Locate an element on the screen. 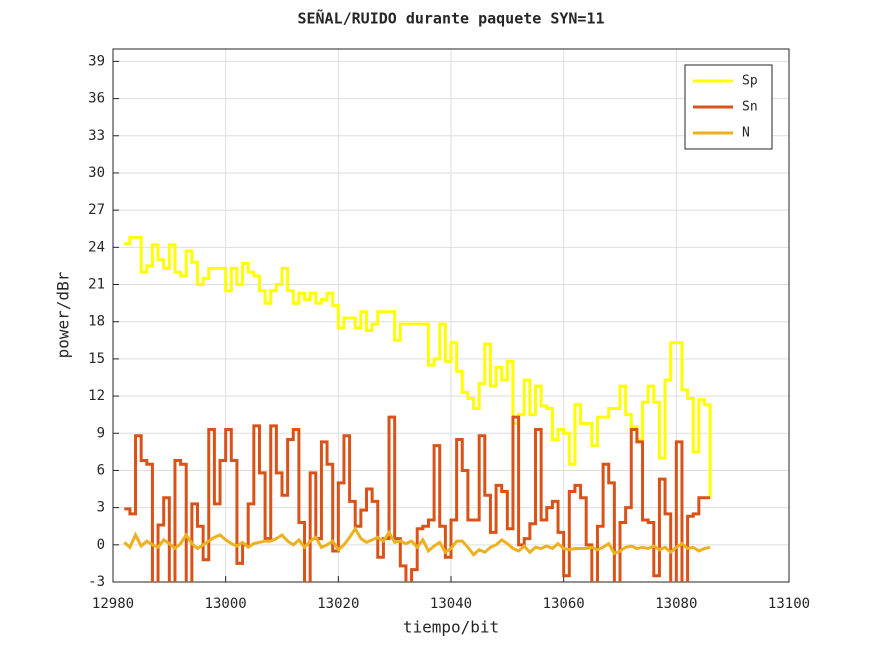  y-tick-label: 12 is located at coordinates (96, 396).